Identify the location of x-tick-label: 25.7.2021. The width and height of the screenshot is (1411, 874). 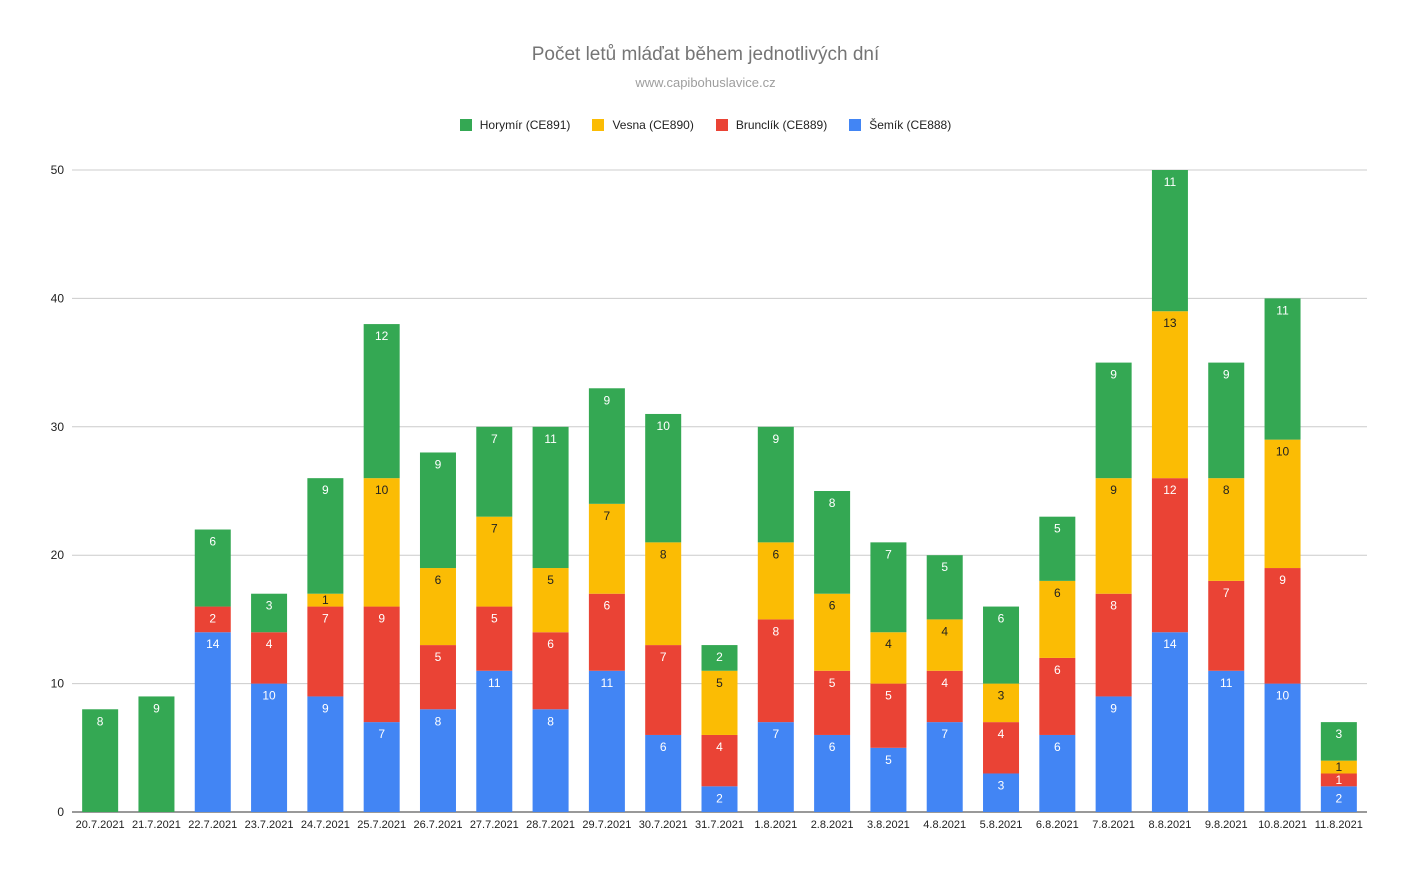
(381, 825).